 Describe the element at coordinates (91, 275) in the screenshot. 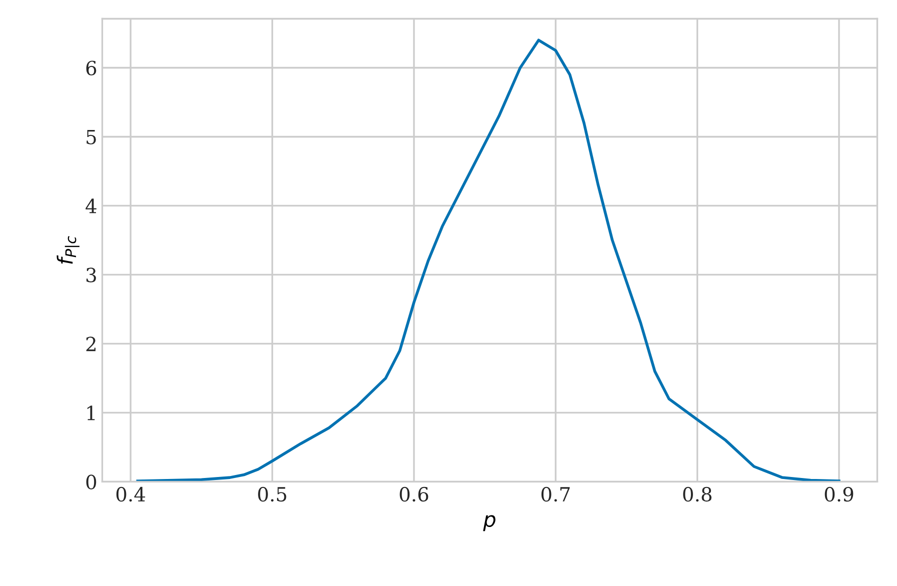

I see `y-tick-label: 3` at that location.